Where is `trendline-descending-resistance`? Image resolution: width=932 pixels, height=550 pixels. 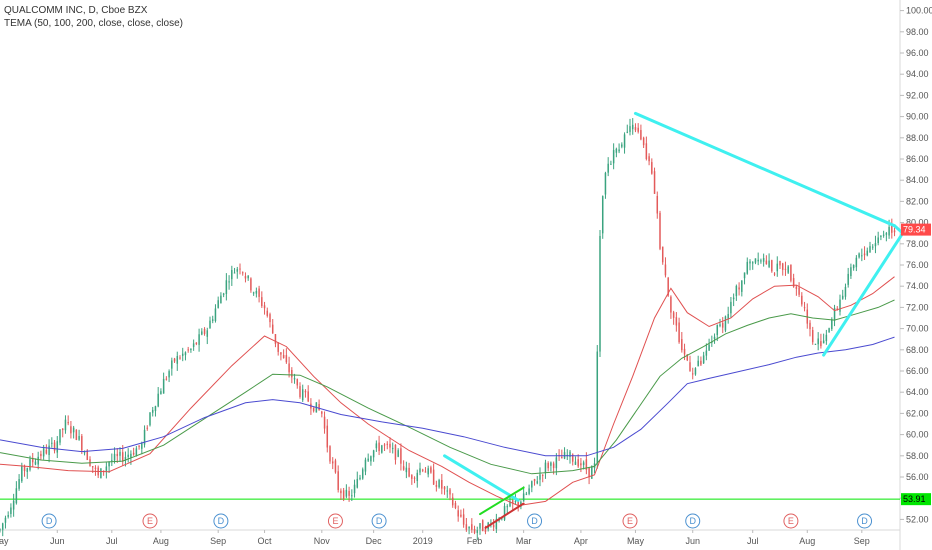
trendline-descending-resistance is located at coordinates (765, 169).